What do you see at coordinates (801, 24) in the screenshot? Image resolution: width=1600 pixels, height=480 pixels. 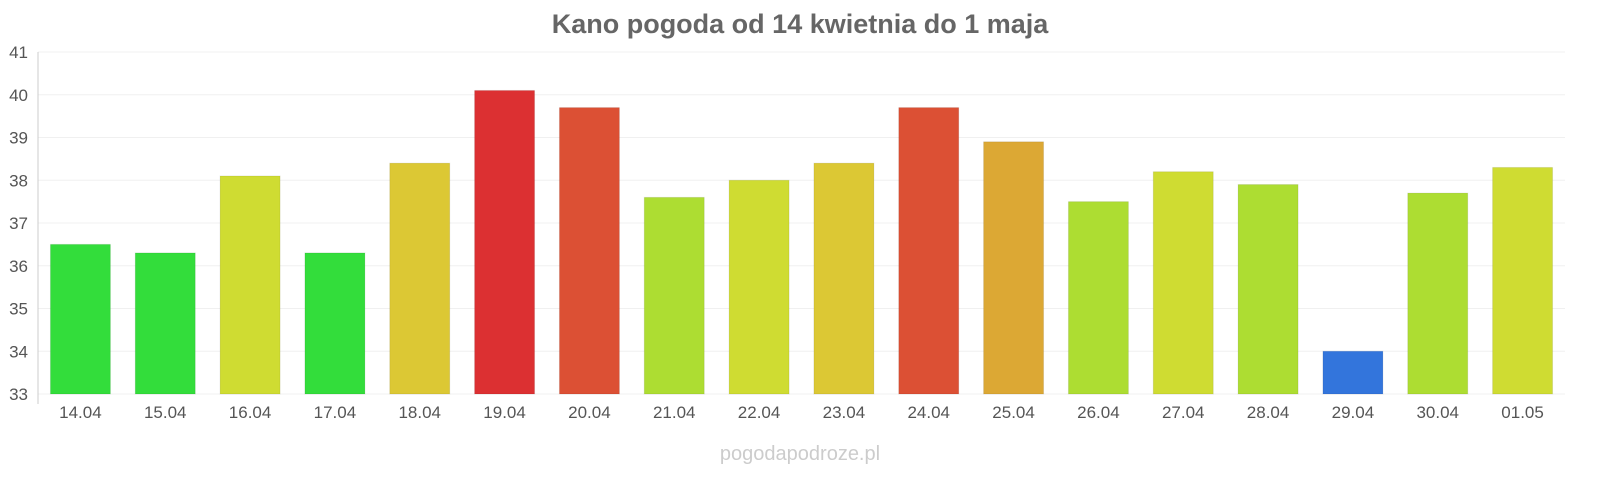 I see `chart-title: Kano pogoda od 14 kwietnia do 1 maja` at bounding box center [801, 24].